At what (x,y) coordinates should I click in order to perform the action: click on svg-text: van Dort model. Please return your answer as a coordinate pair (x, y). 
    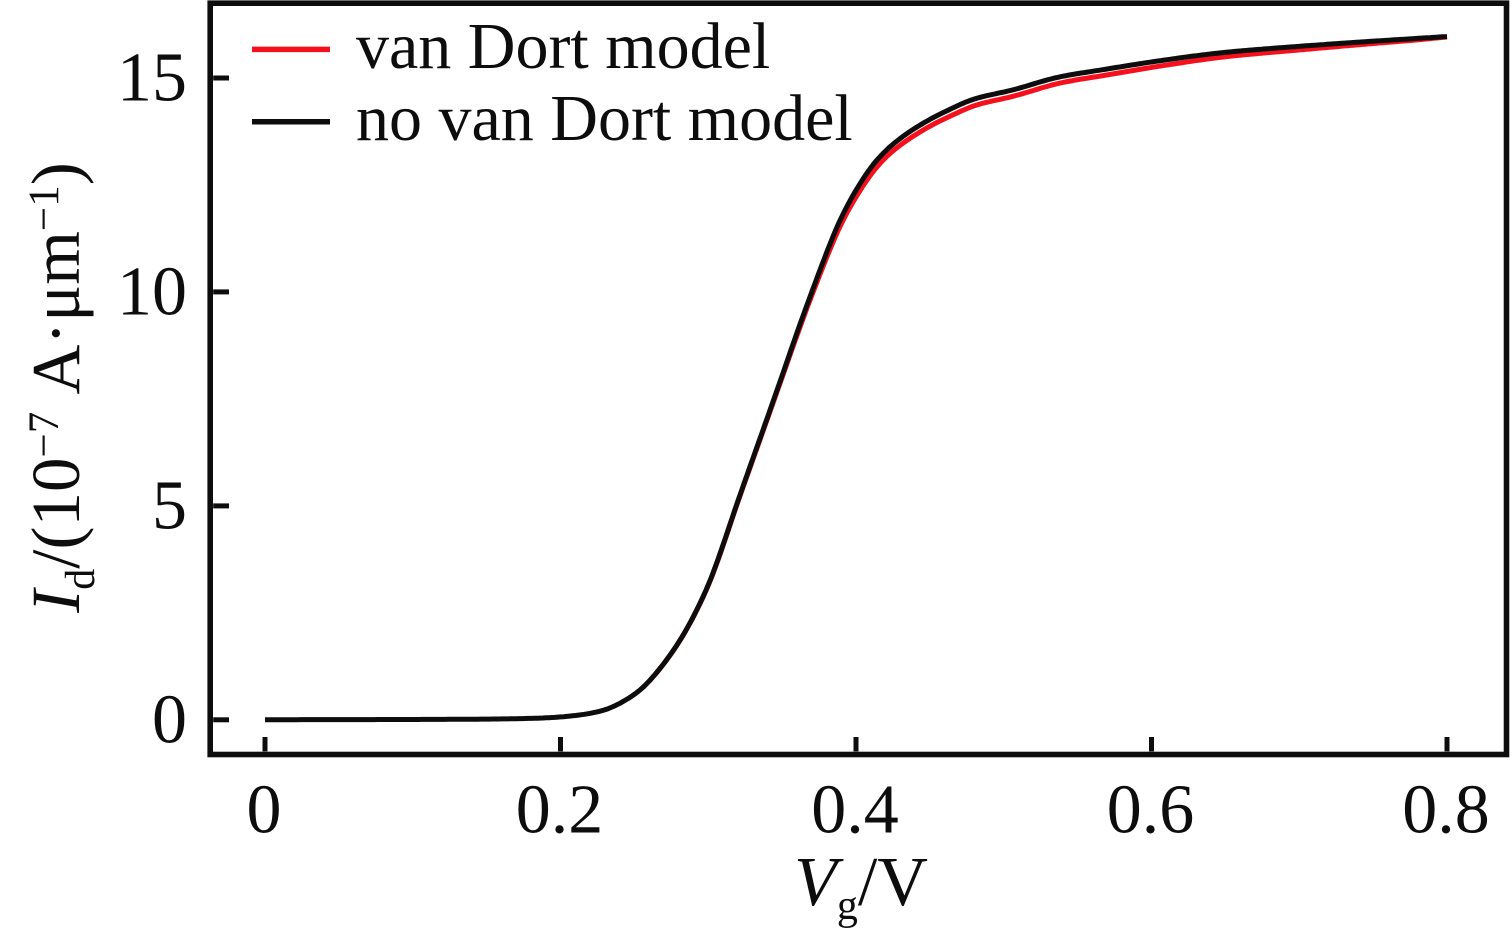
    Looking at the image, I should click on (563, 46).